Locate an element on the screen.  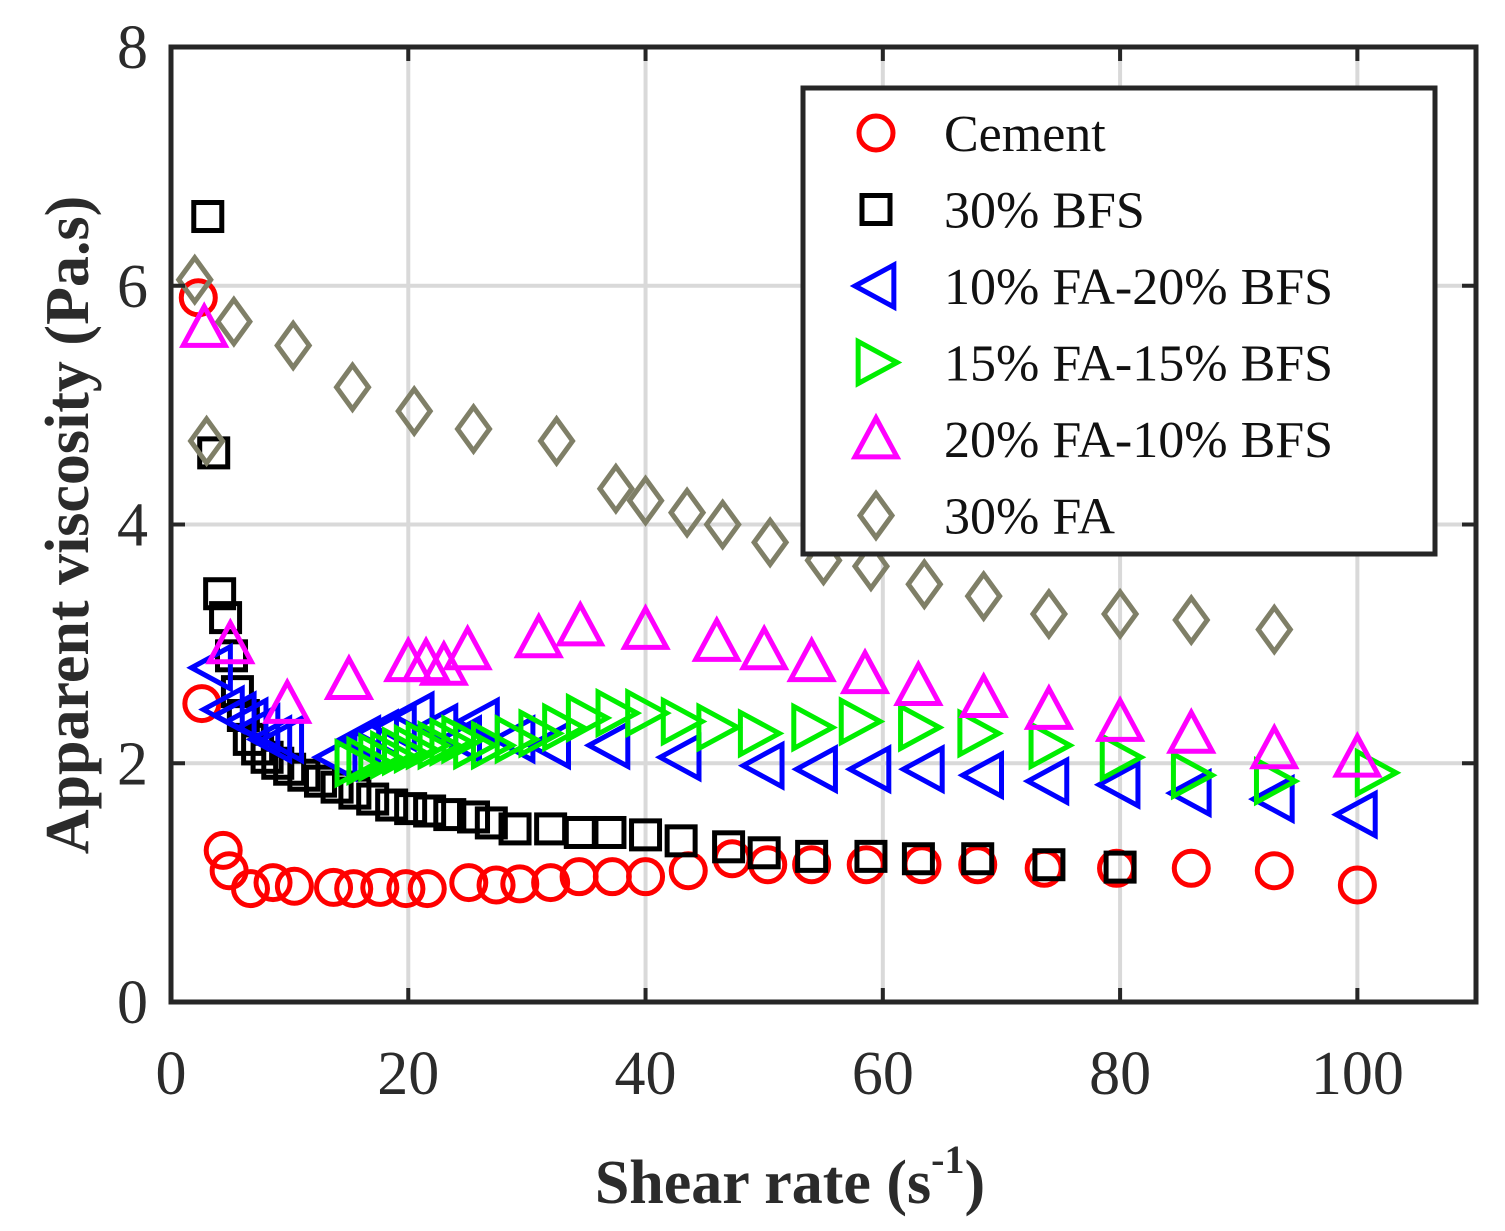
y-tick-label: 0 is located at coordinates (132, 1003).